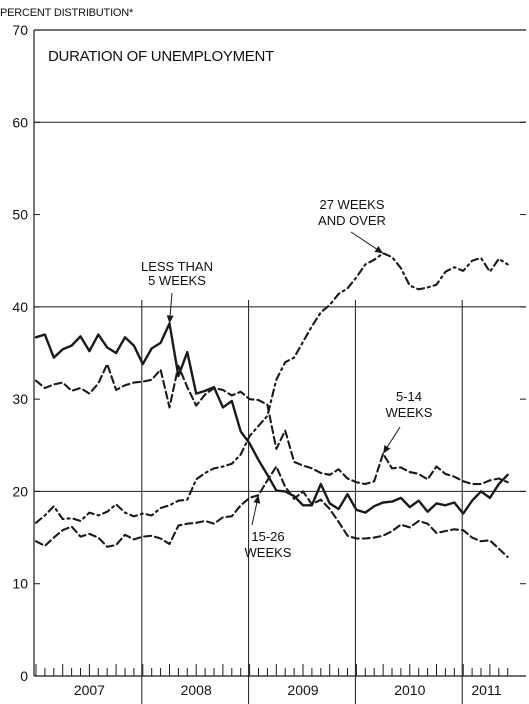 This screenshot has height=704, width=529. Describe the element at coordinates (89, 690) in the screenshot. I see `x-tick-label-2007: 2007` at that location.